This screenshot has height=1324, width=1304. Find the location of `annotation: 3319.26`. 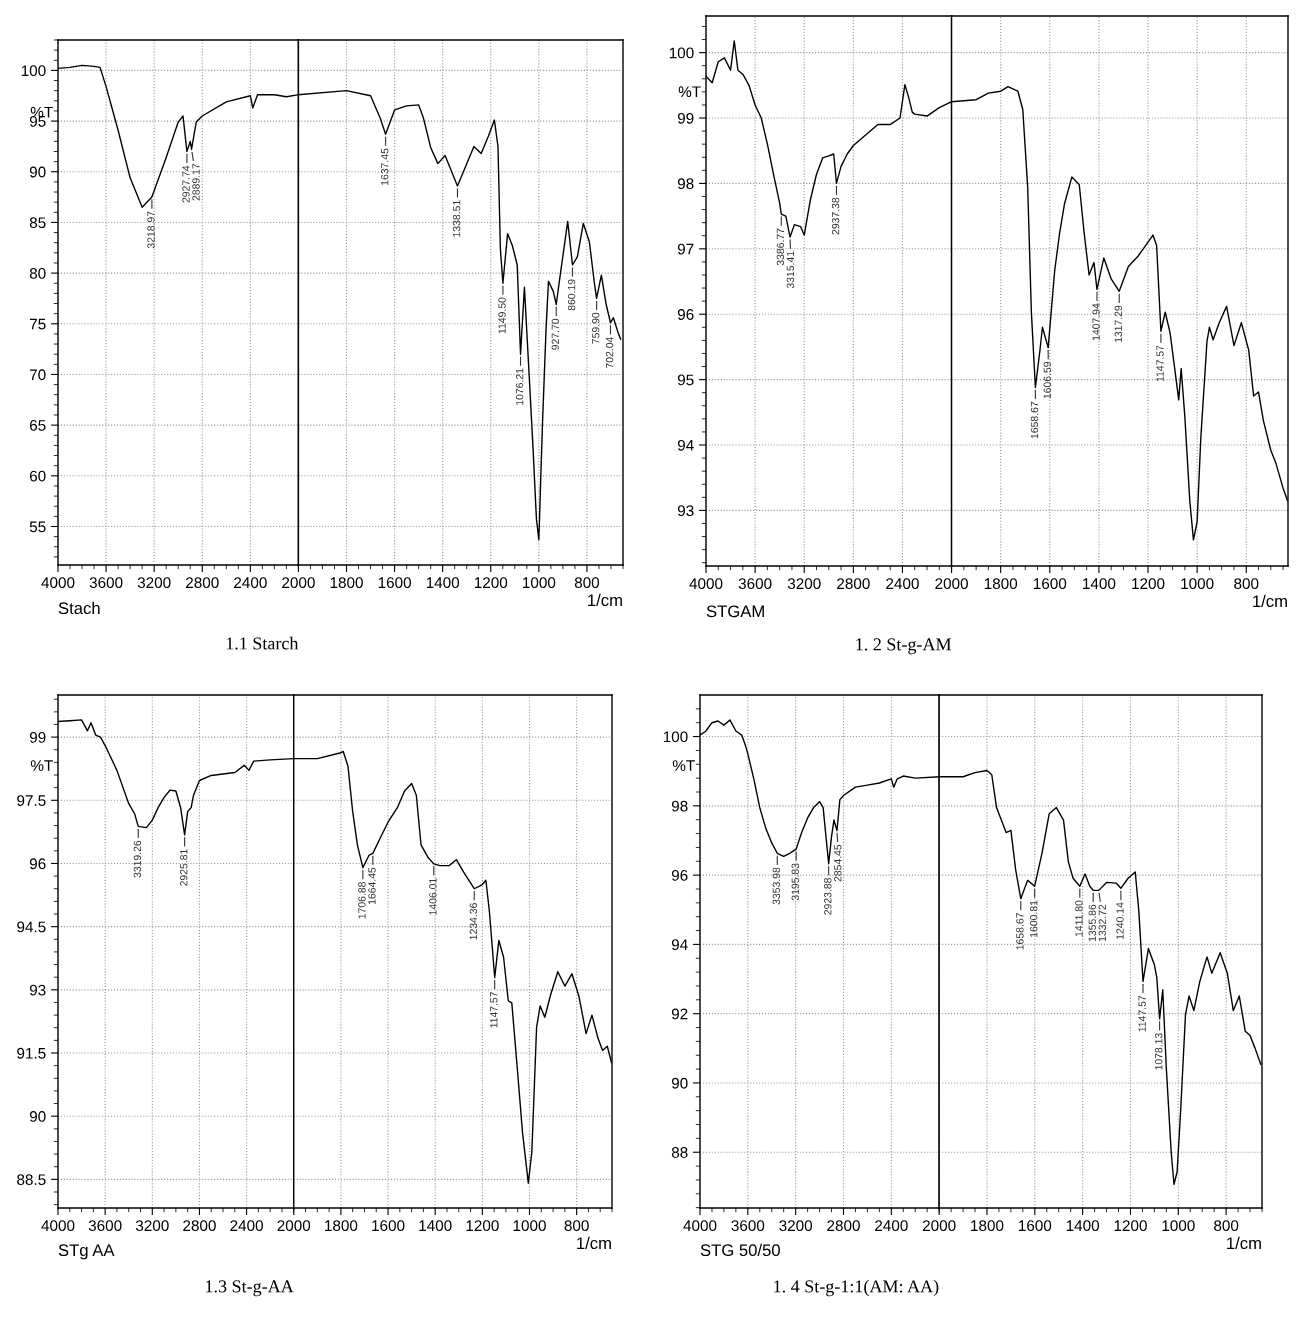

annotation: 3319.26 is located at coordinates (137, 859).